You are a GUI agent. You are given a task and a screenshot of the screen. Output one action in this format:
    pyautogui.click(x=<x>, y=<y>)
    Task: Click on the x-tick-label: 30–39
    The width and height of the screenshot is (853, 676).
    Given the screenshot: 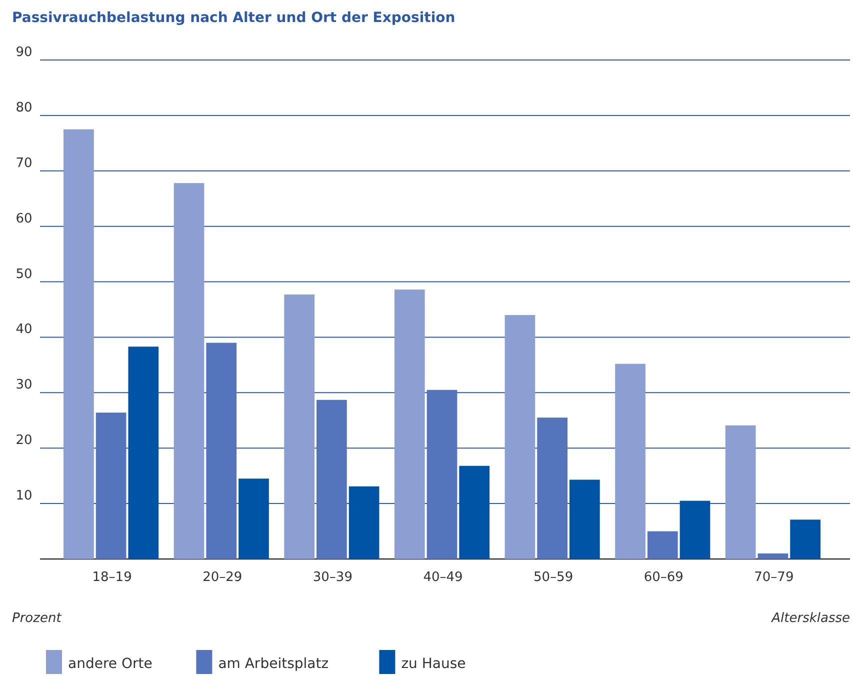 What is the action you would take?
    pyautogui.click(x=332, y=577)
    